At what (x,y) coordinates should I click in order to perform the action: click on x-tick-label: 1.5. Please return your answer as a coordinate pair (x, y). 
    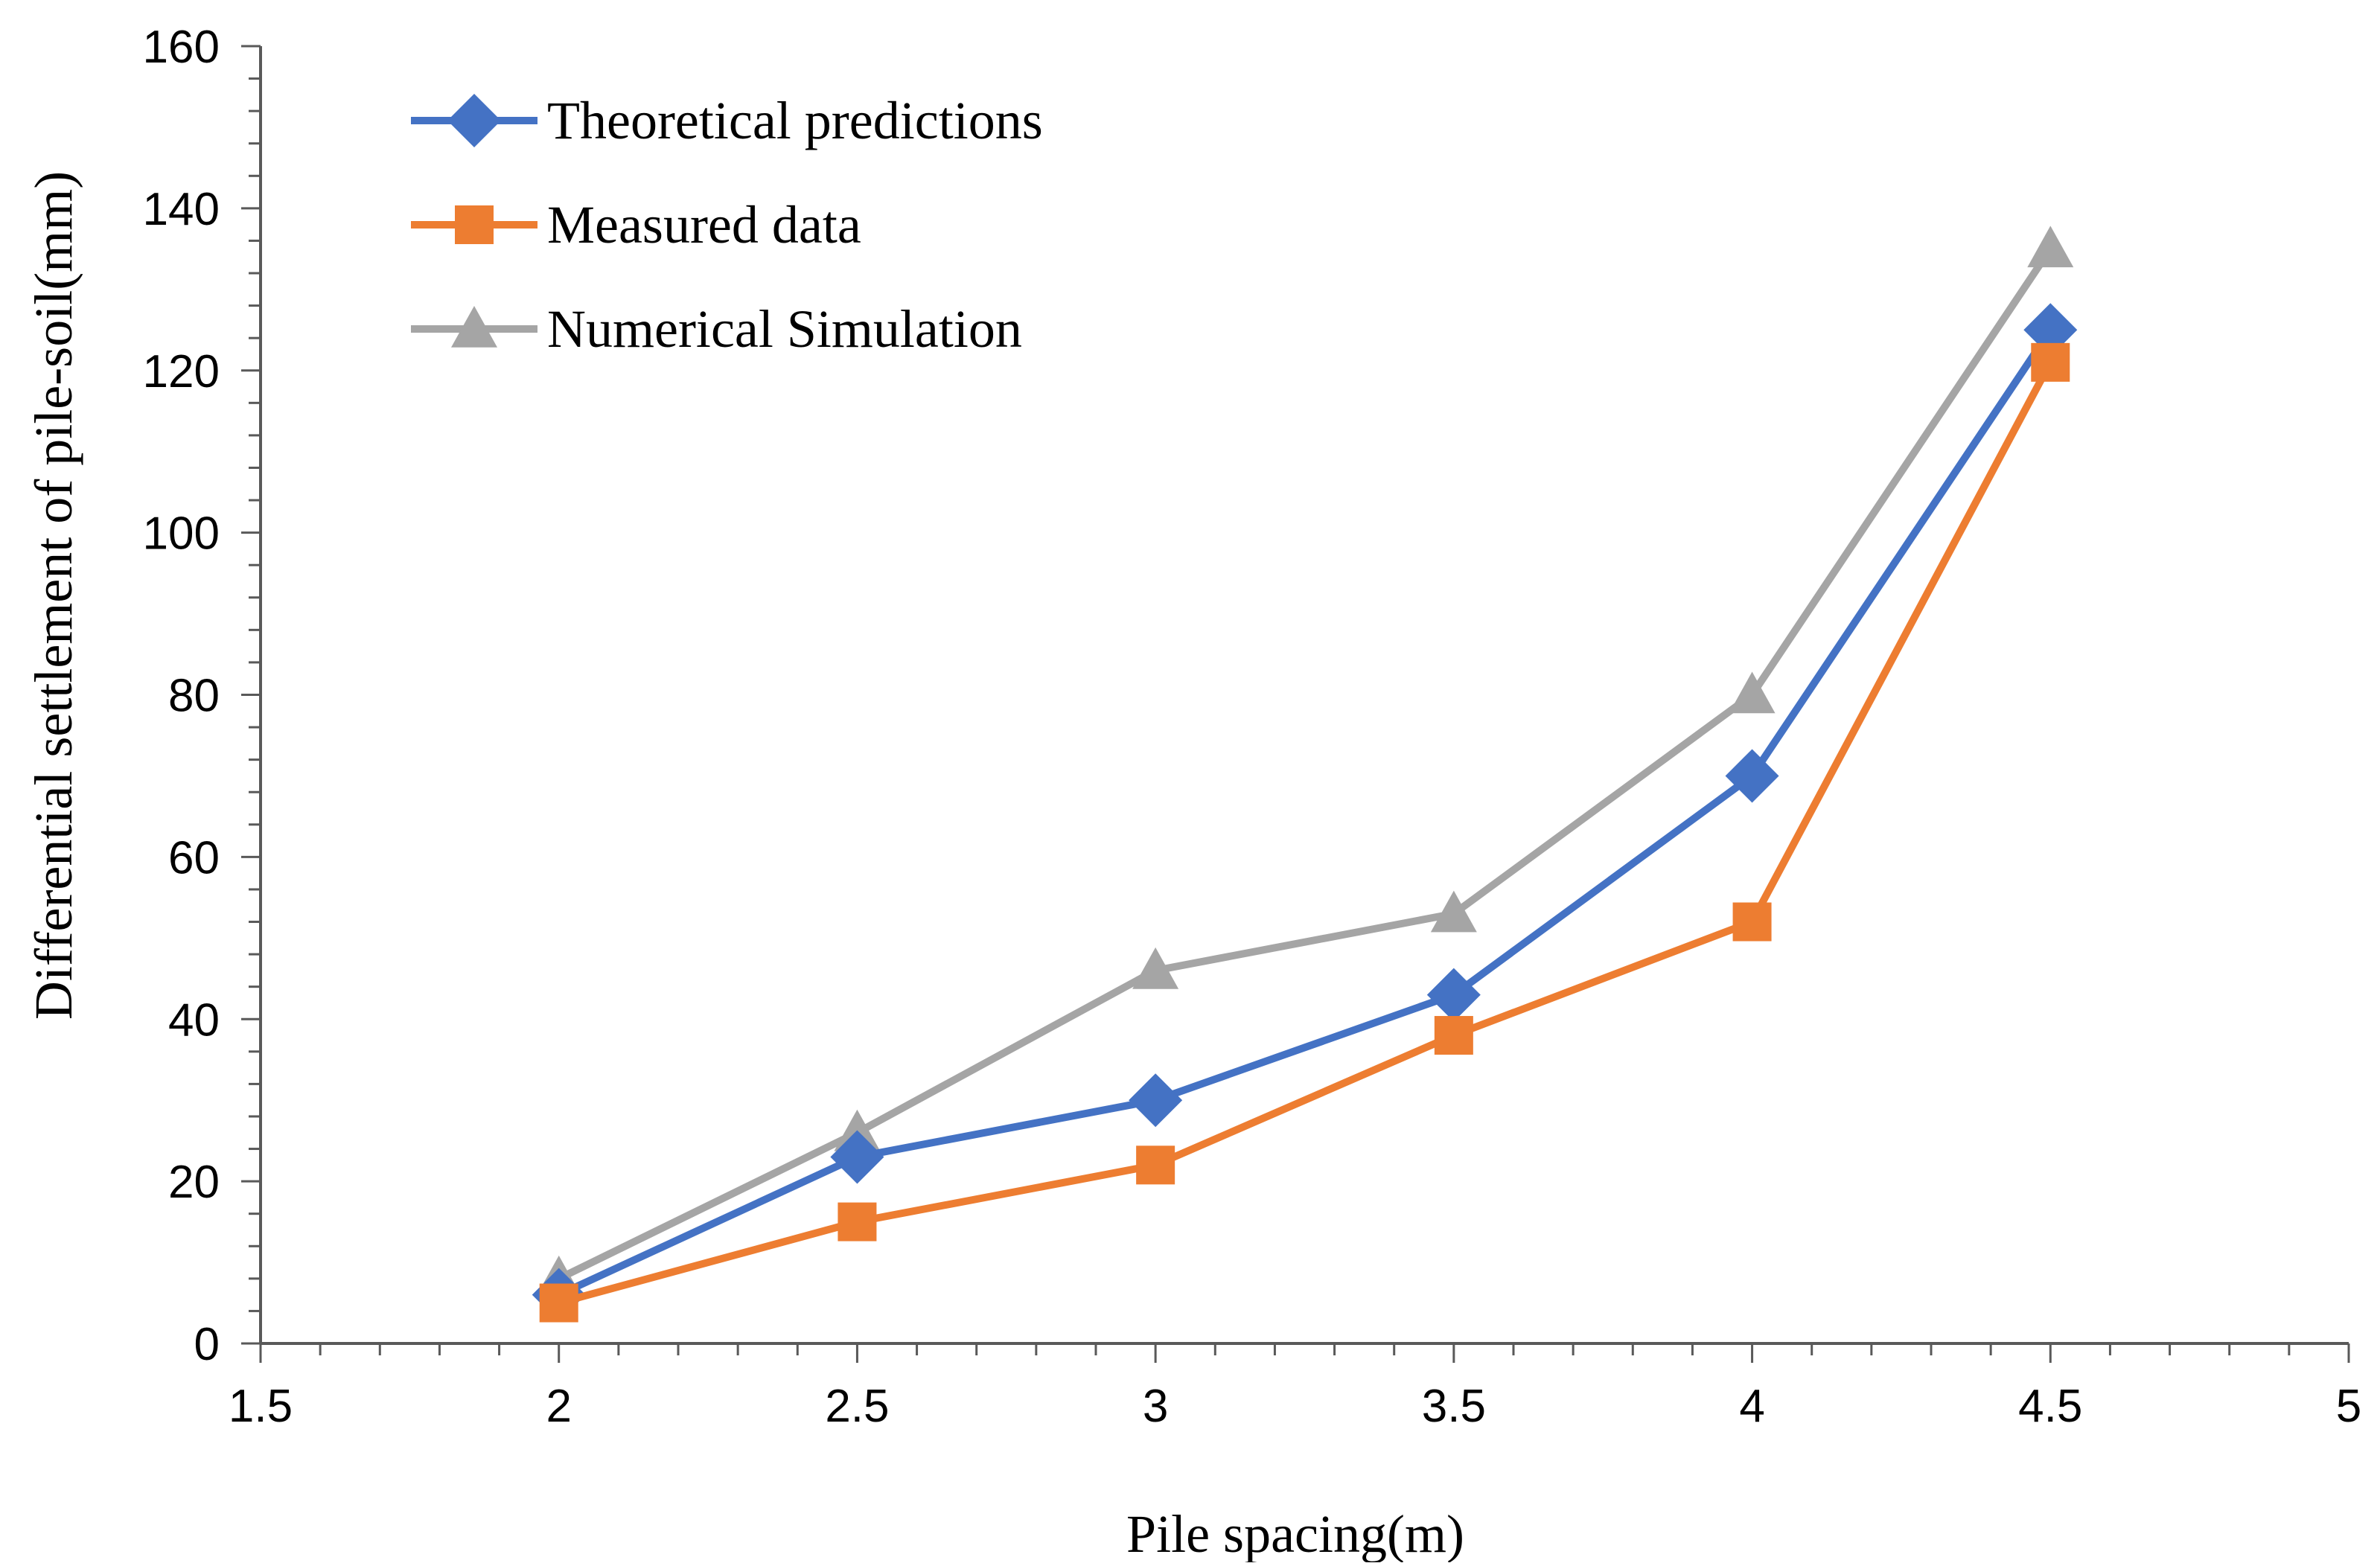
    Looking at the image, I should click on (261, 1407).